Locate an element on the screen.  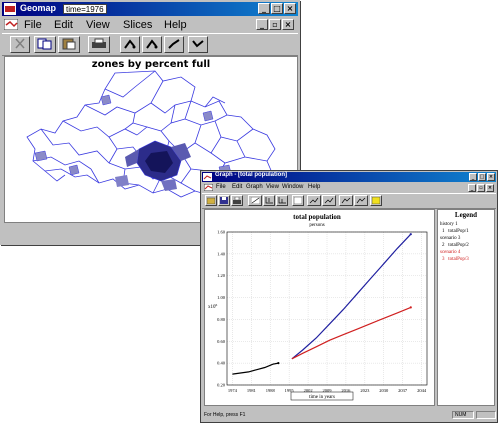
grid-button is located at coordinates (329, 200).